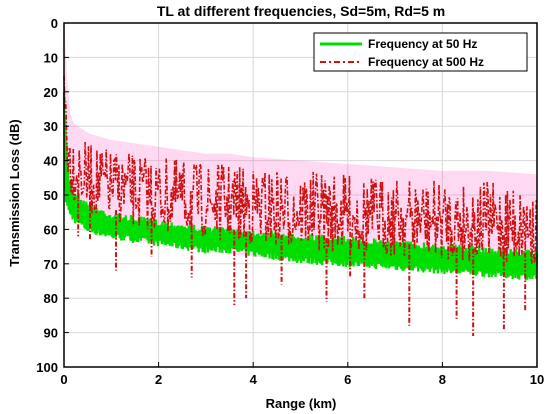 This screenshot has height=414, width=550. I want to click on y-axis-label: Transmission Loss (dB), so click(14, 192).